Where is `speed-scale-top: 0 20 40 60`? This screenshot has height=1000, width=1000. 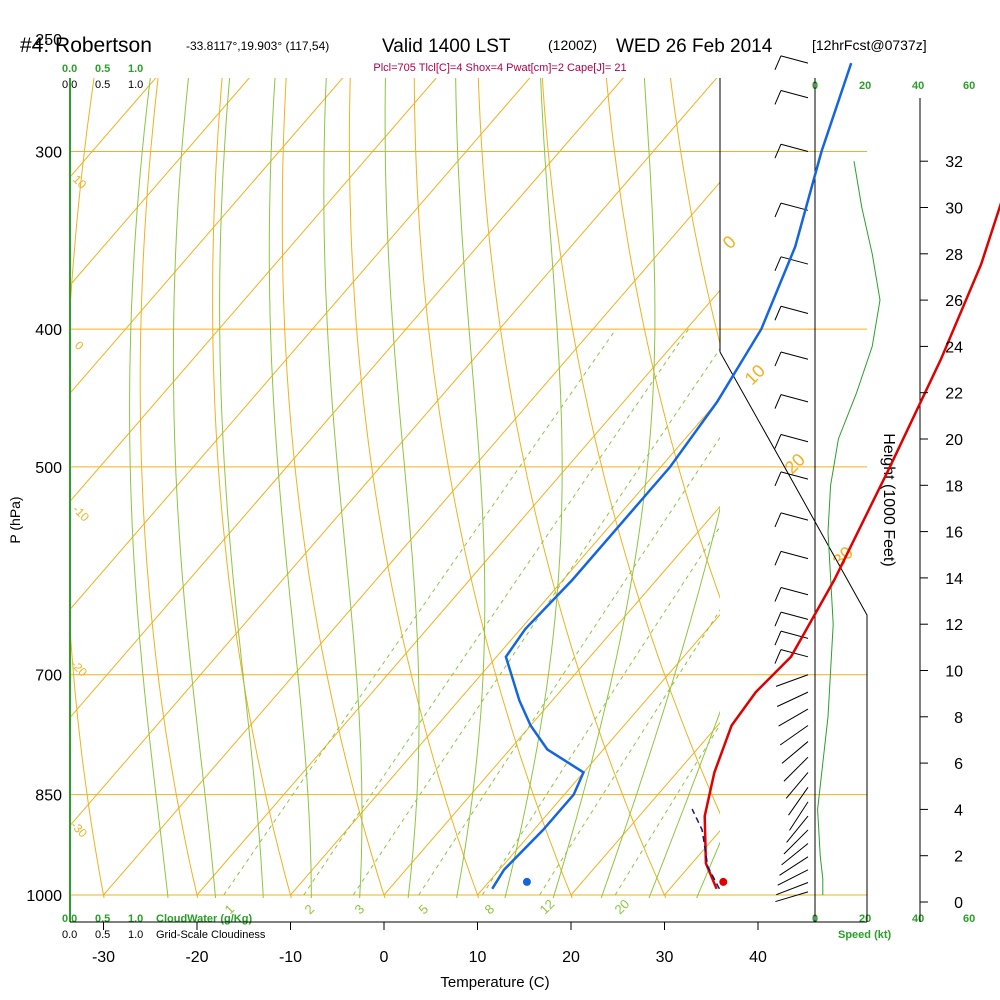
speed-scale-top: 0 20 40 60 is located at coordinates (893, 86).